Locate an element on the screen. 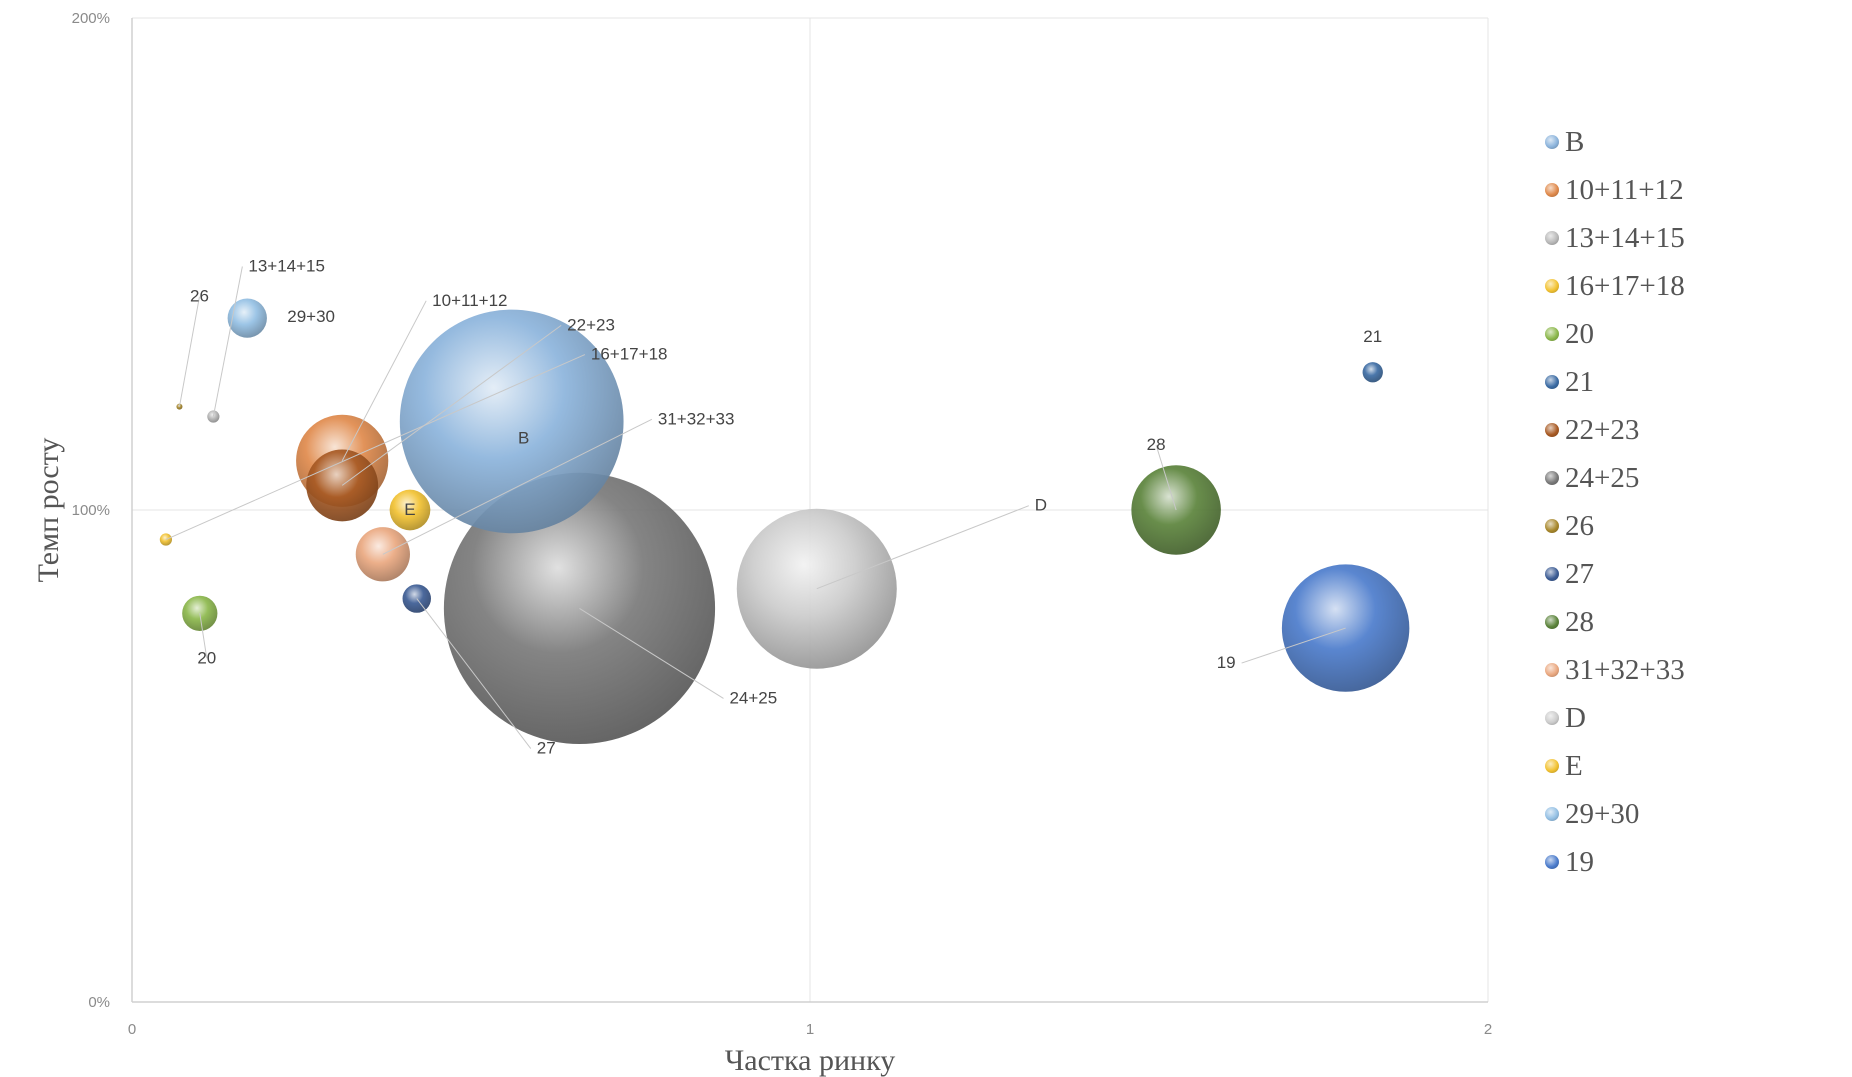 This screenshot has width=1852, height=1077. leader-line-d is located at coordinates (922, 547).